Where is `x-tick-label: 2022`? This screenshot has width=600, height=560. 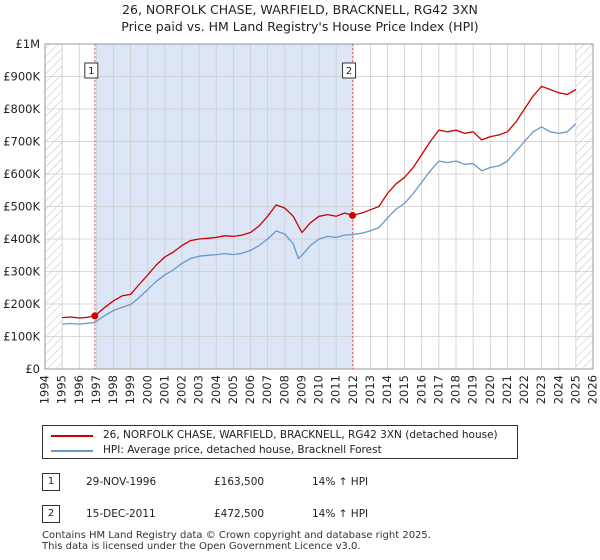
x-tick-label: 2022 is located at coordinates (524, 389).